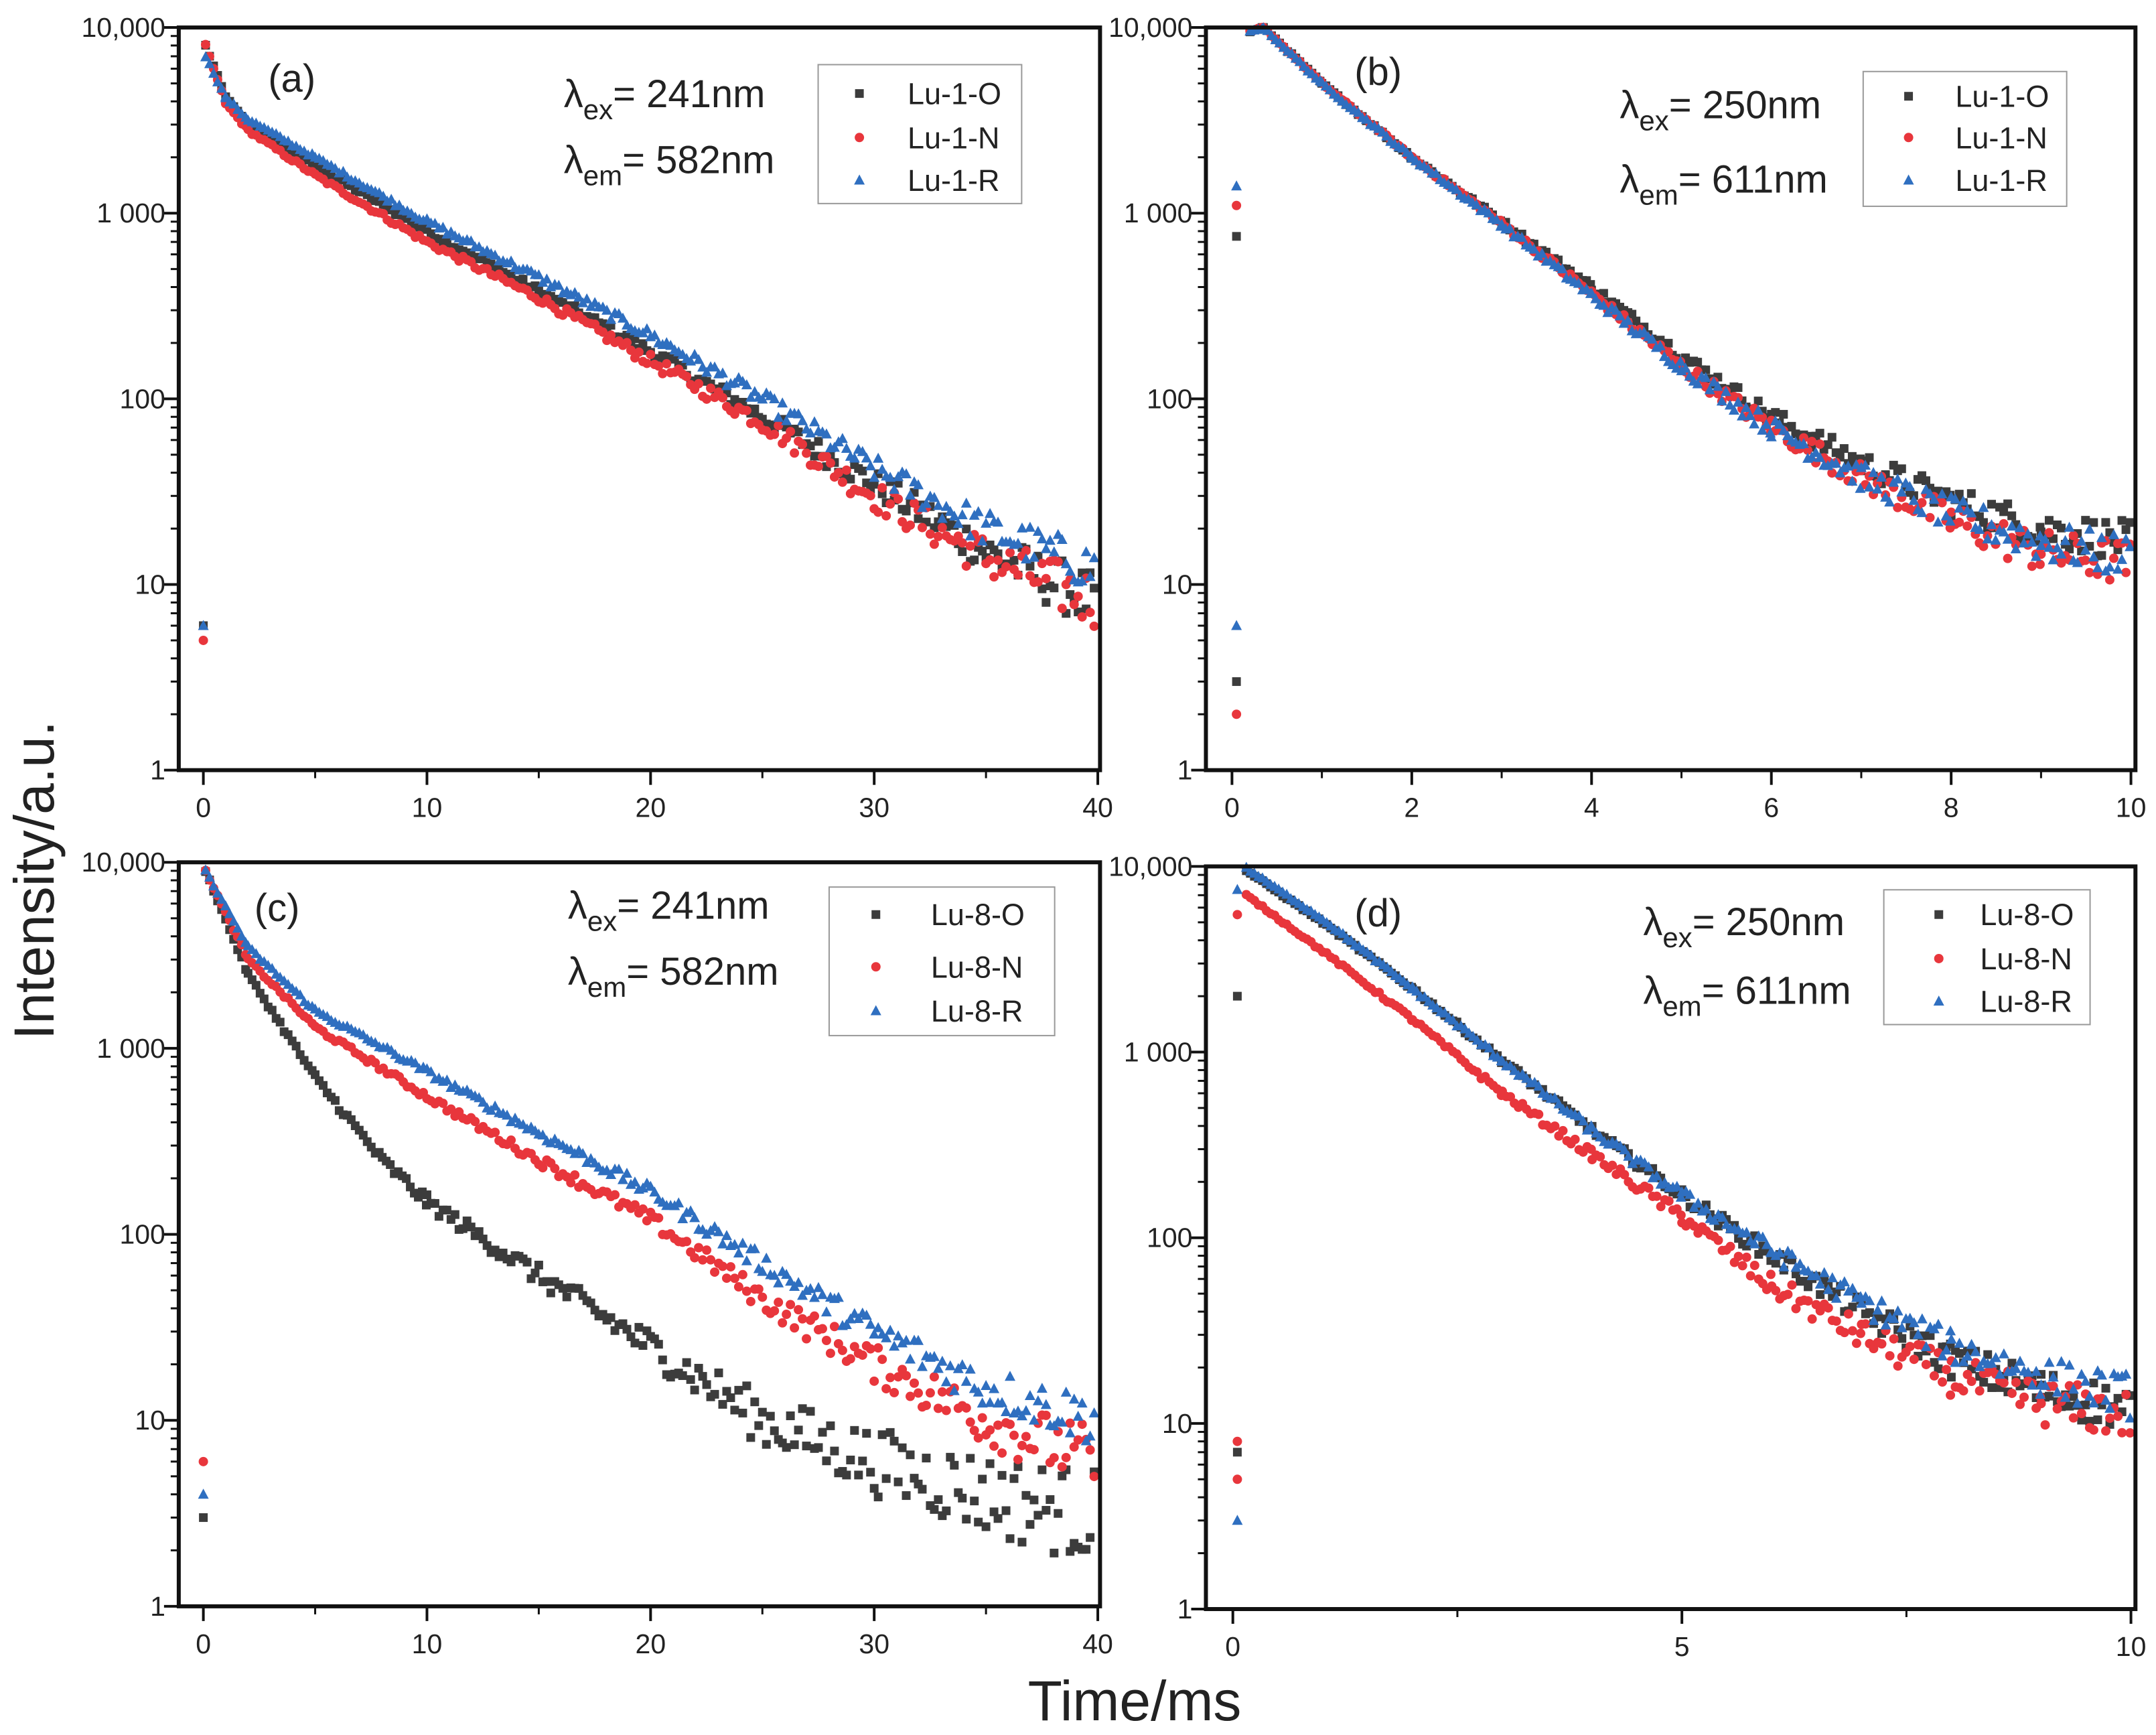 Image resolution: width=2156 pixels, height=1735 pixels. What do you see at coordinates (1232, 807) in the screenshot?
I see `x-tick-label: 0` at bounding box center [1232, 807].